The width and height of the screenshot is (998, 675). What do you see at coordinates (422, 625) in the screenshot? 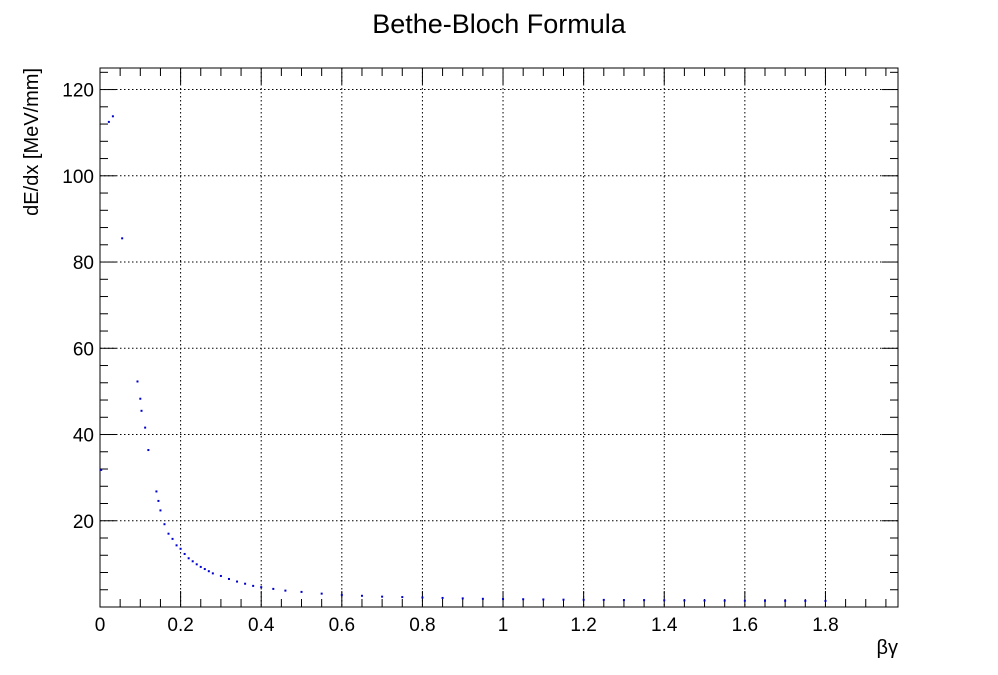
I see `x-tick-label: 0.8` at bounding box center [422, 625].